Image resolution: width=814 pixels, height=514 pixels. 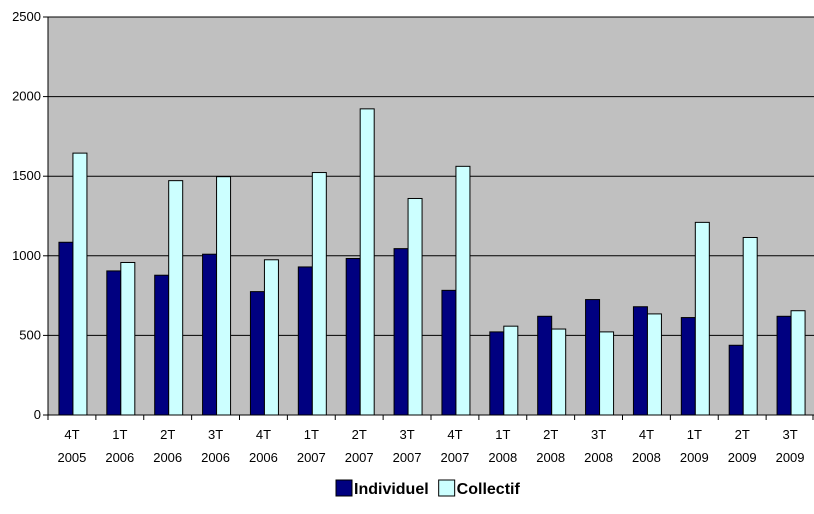 What do you see at coordinates (26, 175) in the screenshot?
I see `y-tick-label: 1500` at bounding box center [26, 175].